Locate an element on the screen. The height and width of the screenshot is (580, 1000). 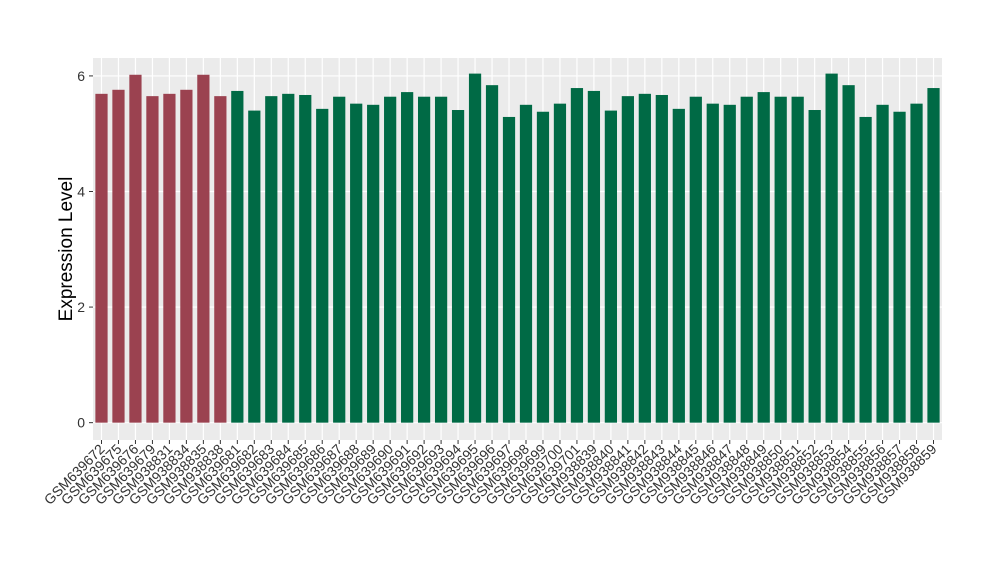
y-tick-label: 4 is located at coordinates (81, 191).